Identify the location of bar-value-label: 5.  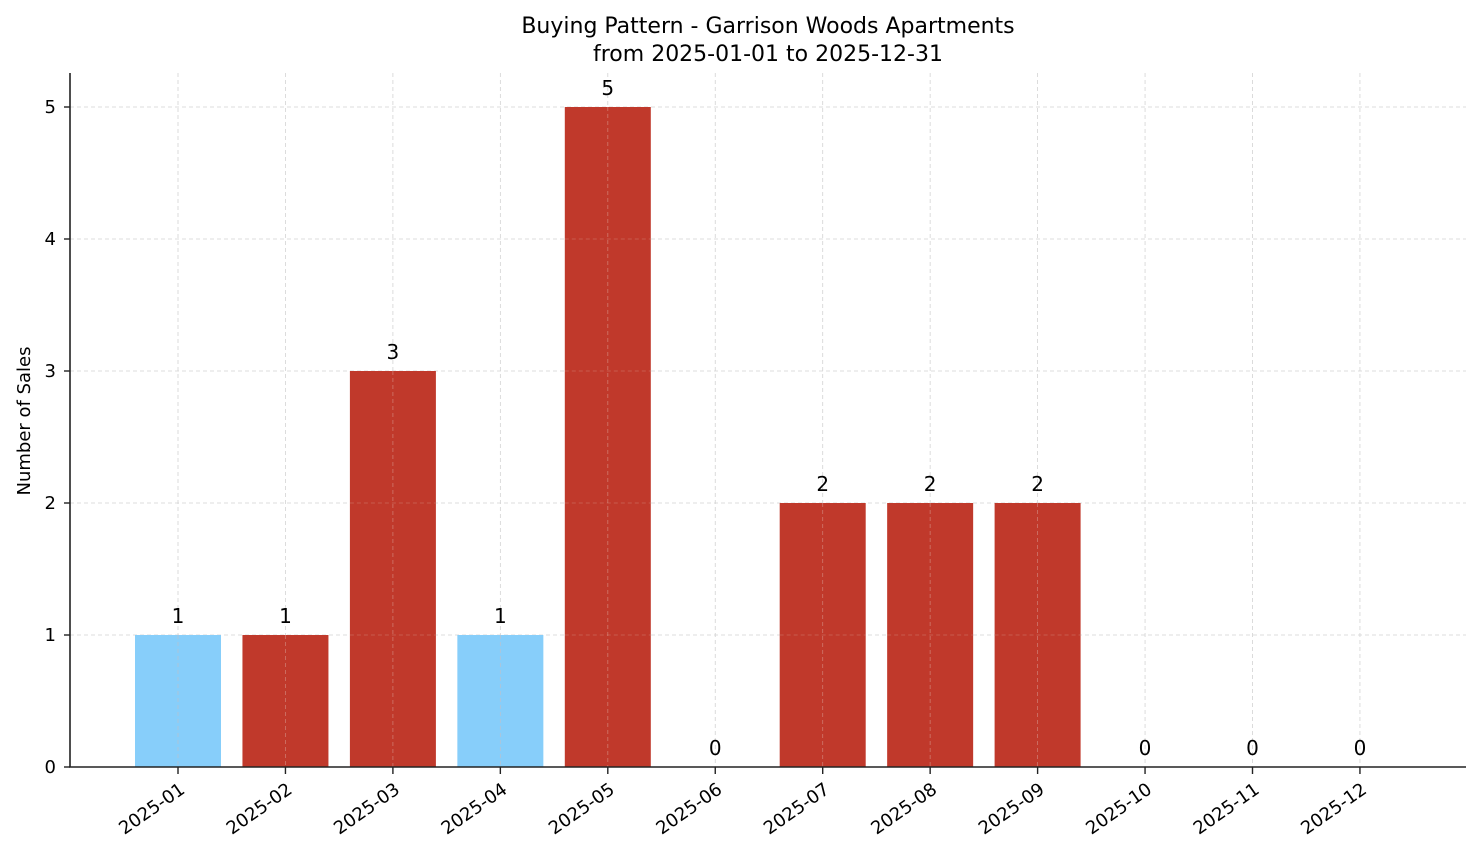
(607, 88).